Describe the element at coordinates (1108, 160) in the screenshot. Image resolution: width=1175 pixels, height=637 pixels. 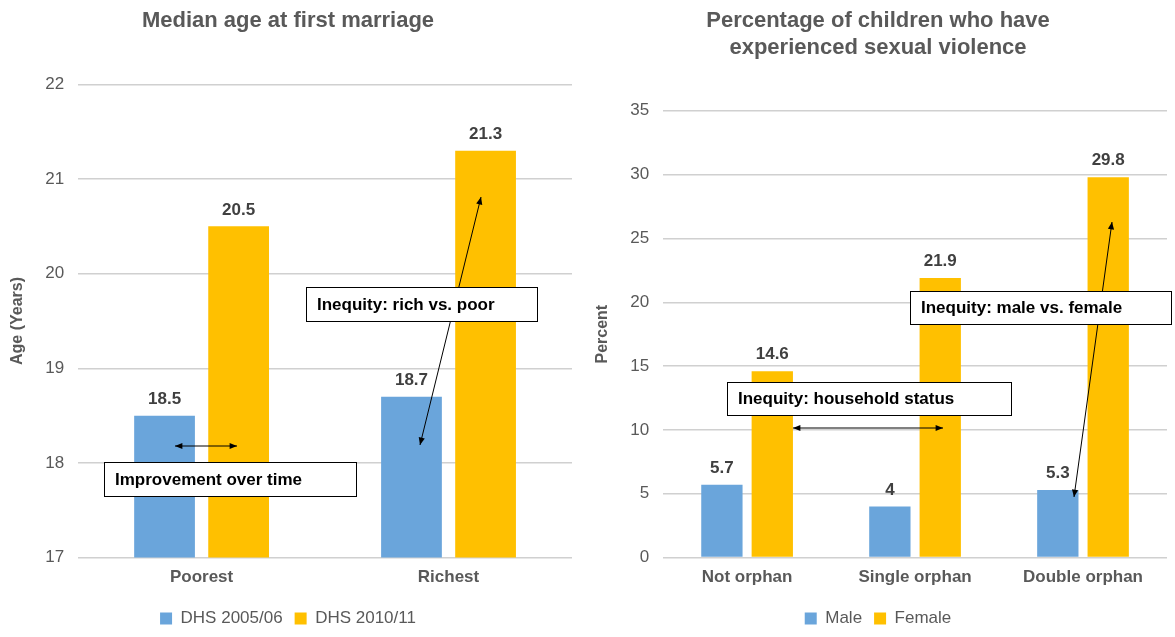
I see `data-label: 29.8` at that location.